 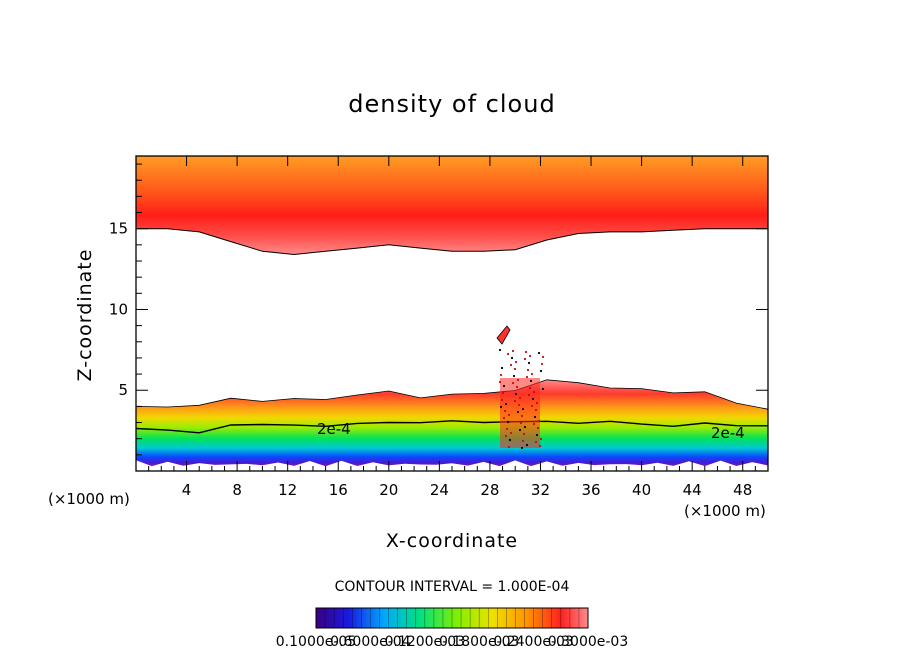 What do you see at coordinates (452, 541) in the screenshot?
I see `x-axis-label: X-coordinate` at bounding box center [452, 541].